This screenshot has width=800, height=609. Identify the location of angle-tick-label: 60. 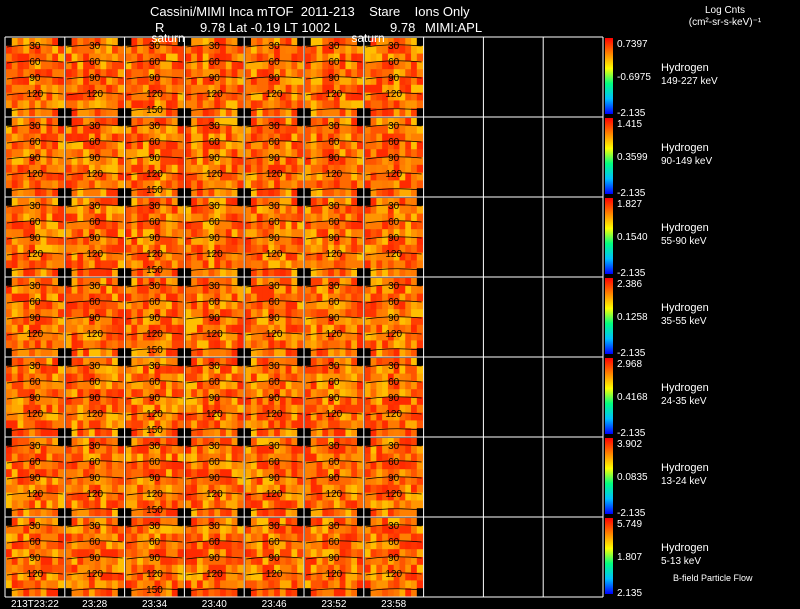
(334, 142).